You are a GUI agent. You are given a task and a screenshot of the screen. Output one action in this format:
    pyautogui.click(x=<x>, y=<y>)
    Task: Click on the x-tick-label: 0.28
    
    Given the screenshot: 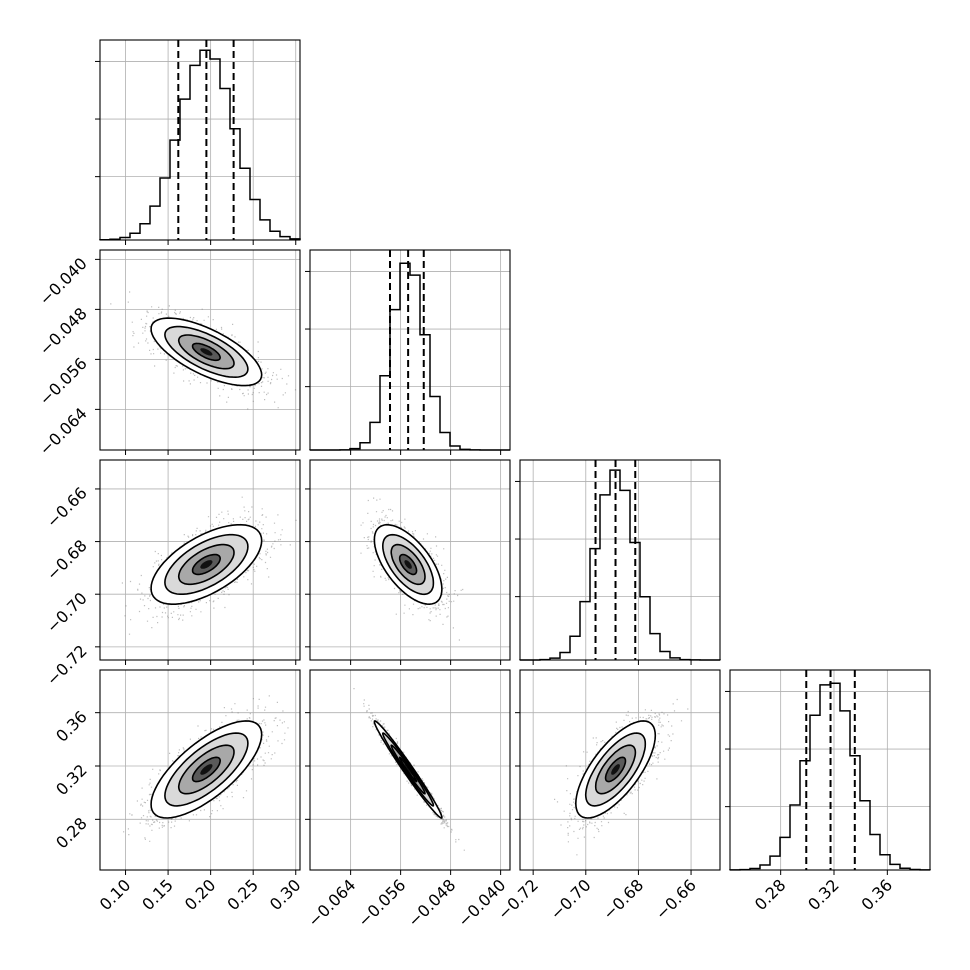 What is the action you would take?
    pyautogui.click(x=770, y=894)
    